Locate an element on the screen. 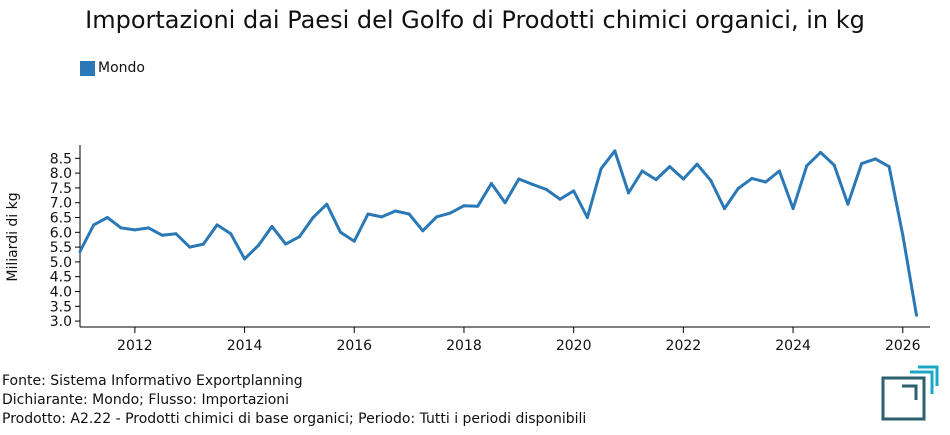 Image resolution: width=950 pixels, height=435 pixels. y-tick-label: 3.5 is located at coordinates (61, 307).